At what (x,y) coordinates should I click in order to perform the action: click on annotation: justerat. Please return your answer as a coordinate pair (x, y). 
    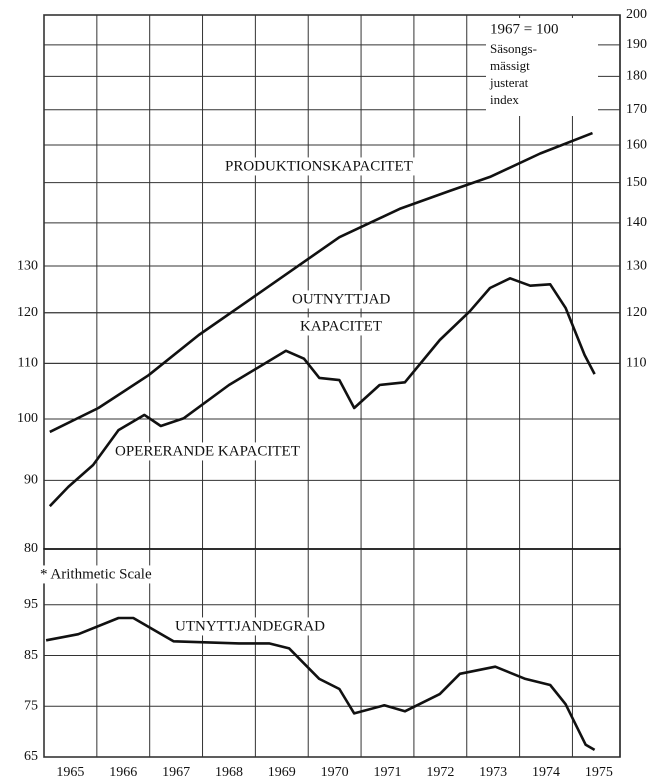
    Looking at the image, I should click on (509, 82).